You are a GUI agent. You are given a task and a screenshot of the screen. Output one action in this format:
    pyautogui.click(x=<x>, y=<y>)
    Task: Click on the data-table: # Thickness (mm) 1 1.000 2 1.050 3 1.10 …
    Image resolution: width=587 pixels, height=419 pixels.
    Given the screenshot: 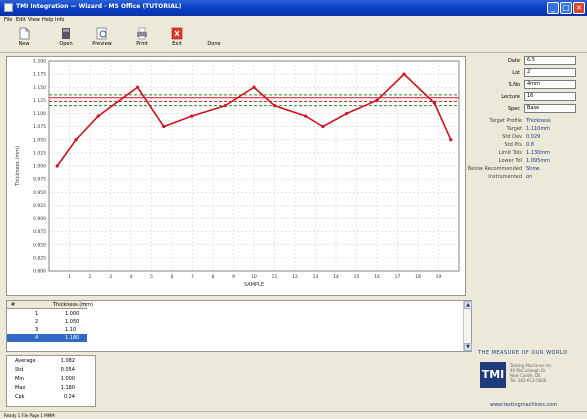 What is the action you would take?
    pyautogui.click(x=239, y=326)
    